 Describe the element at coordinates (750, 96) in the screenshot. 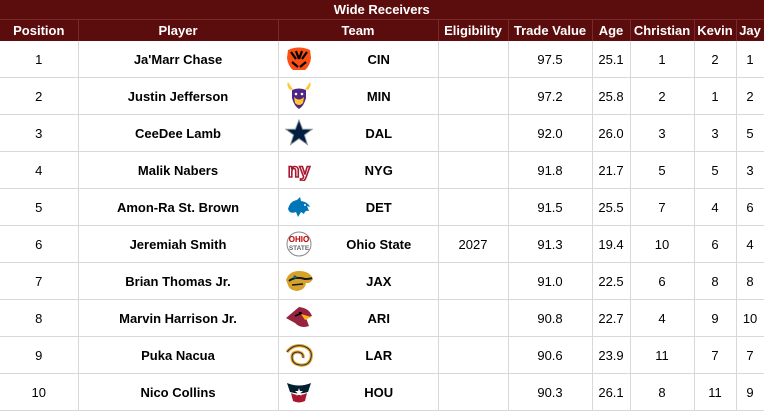

I see `cell-jay: 2` at that location.